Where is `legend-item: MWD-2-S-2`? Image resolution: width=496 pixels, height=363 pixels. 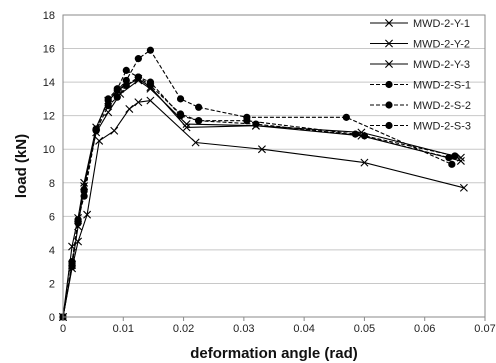
legend-item: MWD-2-S-2 is located at coordinates (420, 106).